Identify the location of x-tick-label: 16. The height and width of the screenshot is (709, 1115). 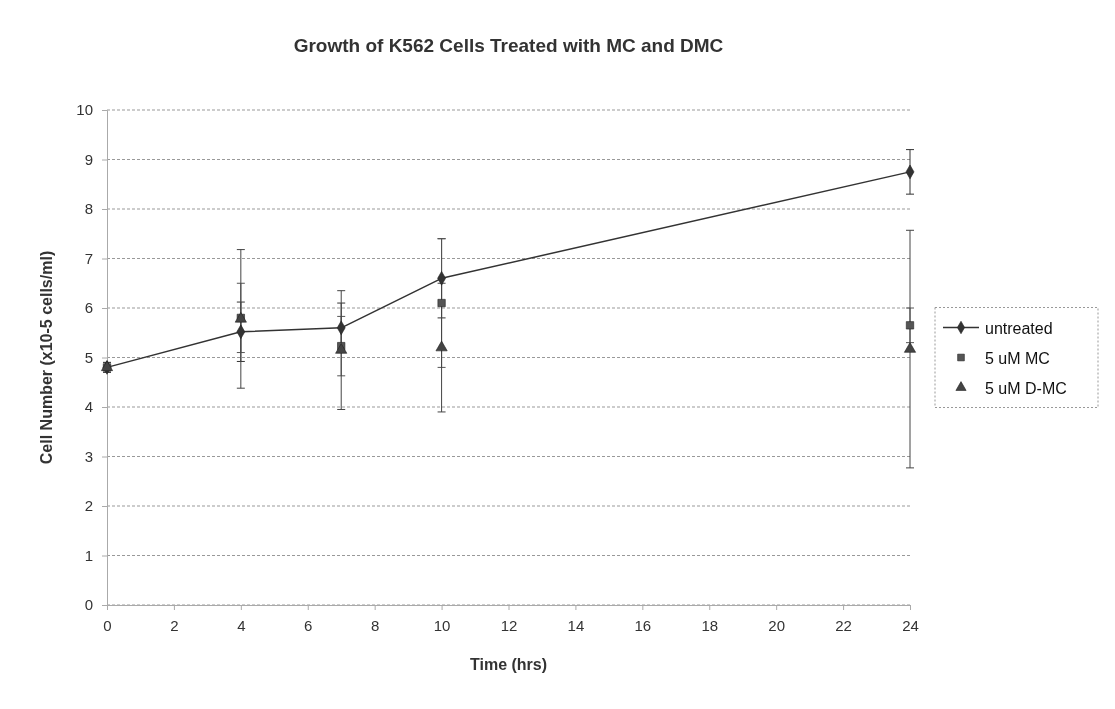
(643, 625).